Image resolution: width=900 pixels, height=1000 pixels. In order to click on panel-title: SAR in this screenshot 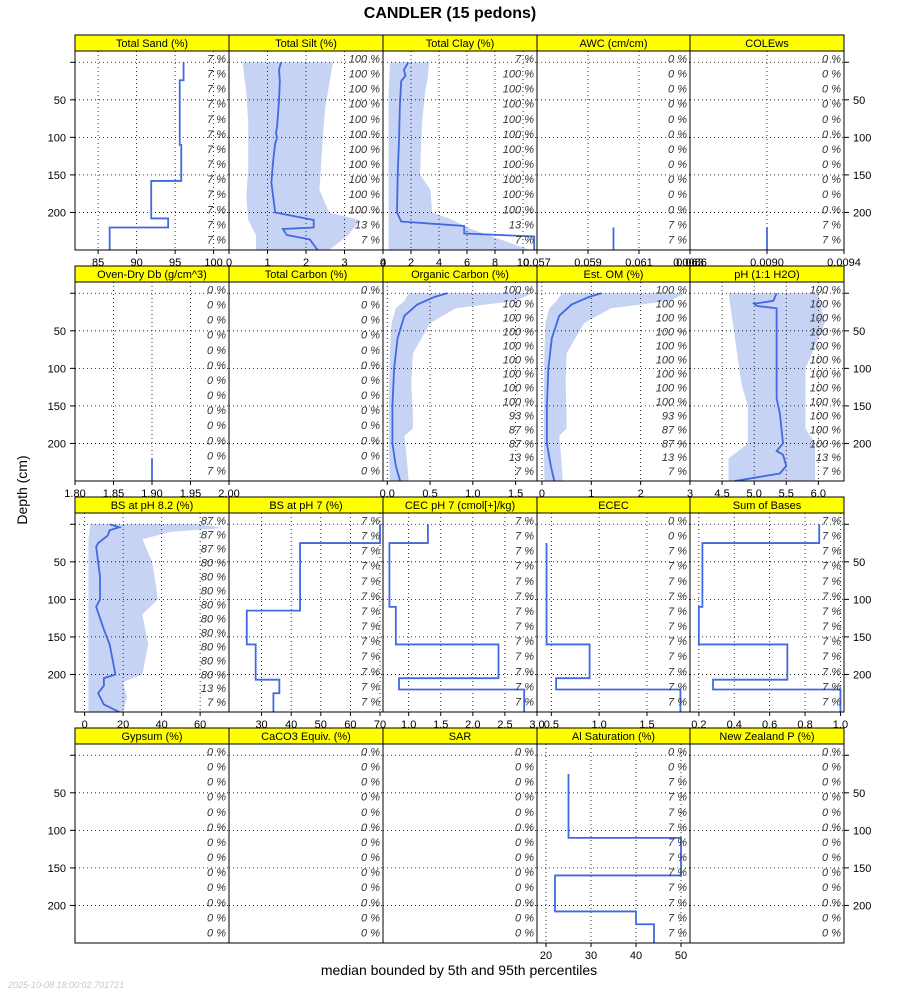, I will do `click(460, 737)`.